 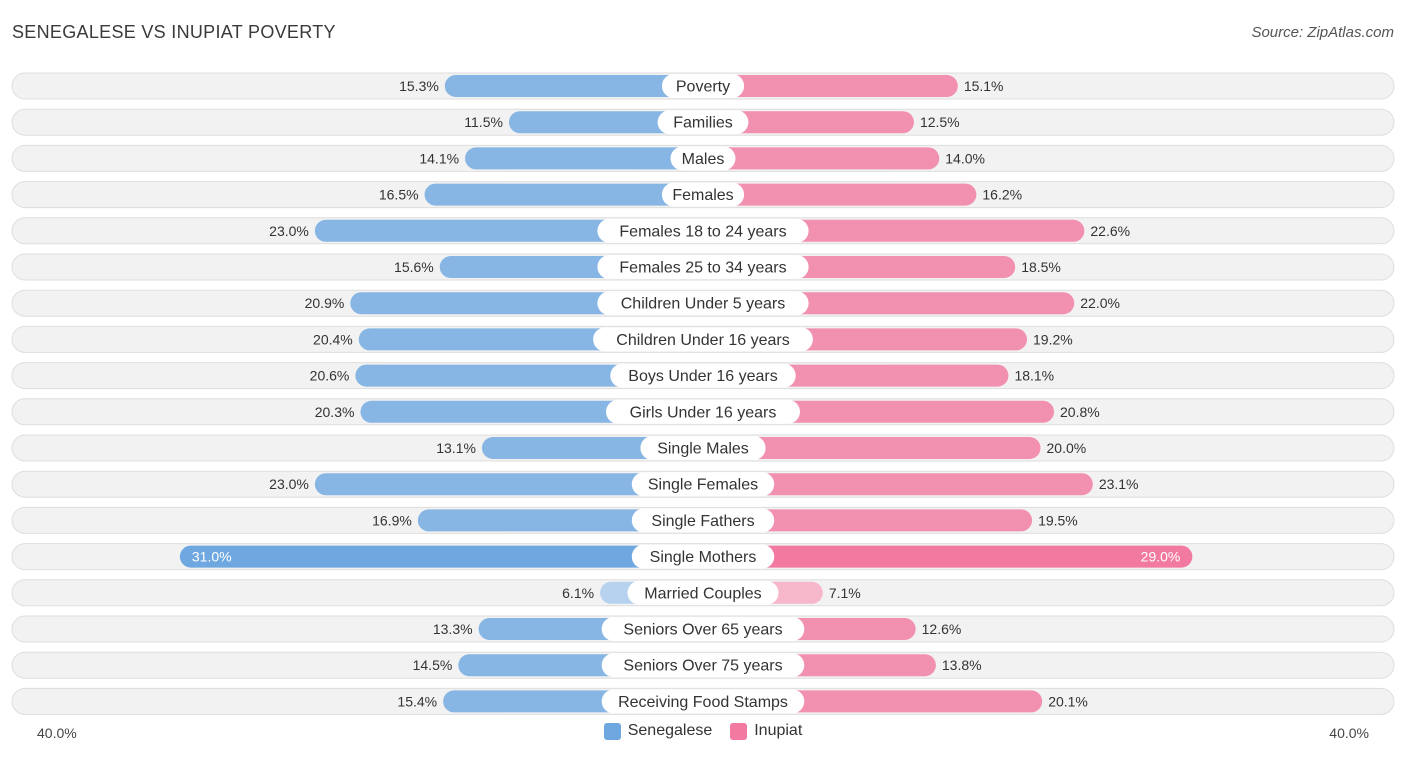 I want to click on category-pill-girls-under-16-years, so click(x=703, y=411).